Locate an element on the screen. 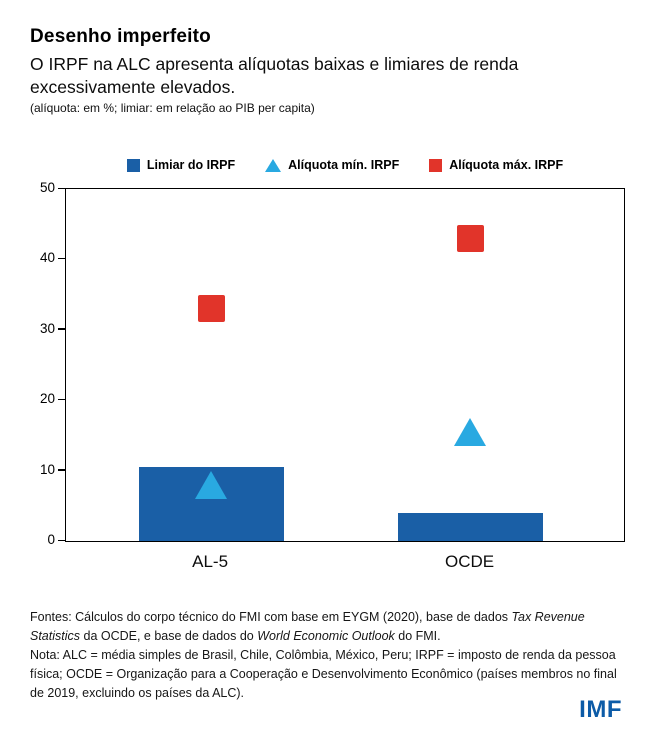 The width and height of the screenshot is (650, 735). legend-label: Limiar do IRPF is located at coordinates (191, 165).